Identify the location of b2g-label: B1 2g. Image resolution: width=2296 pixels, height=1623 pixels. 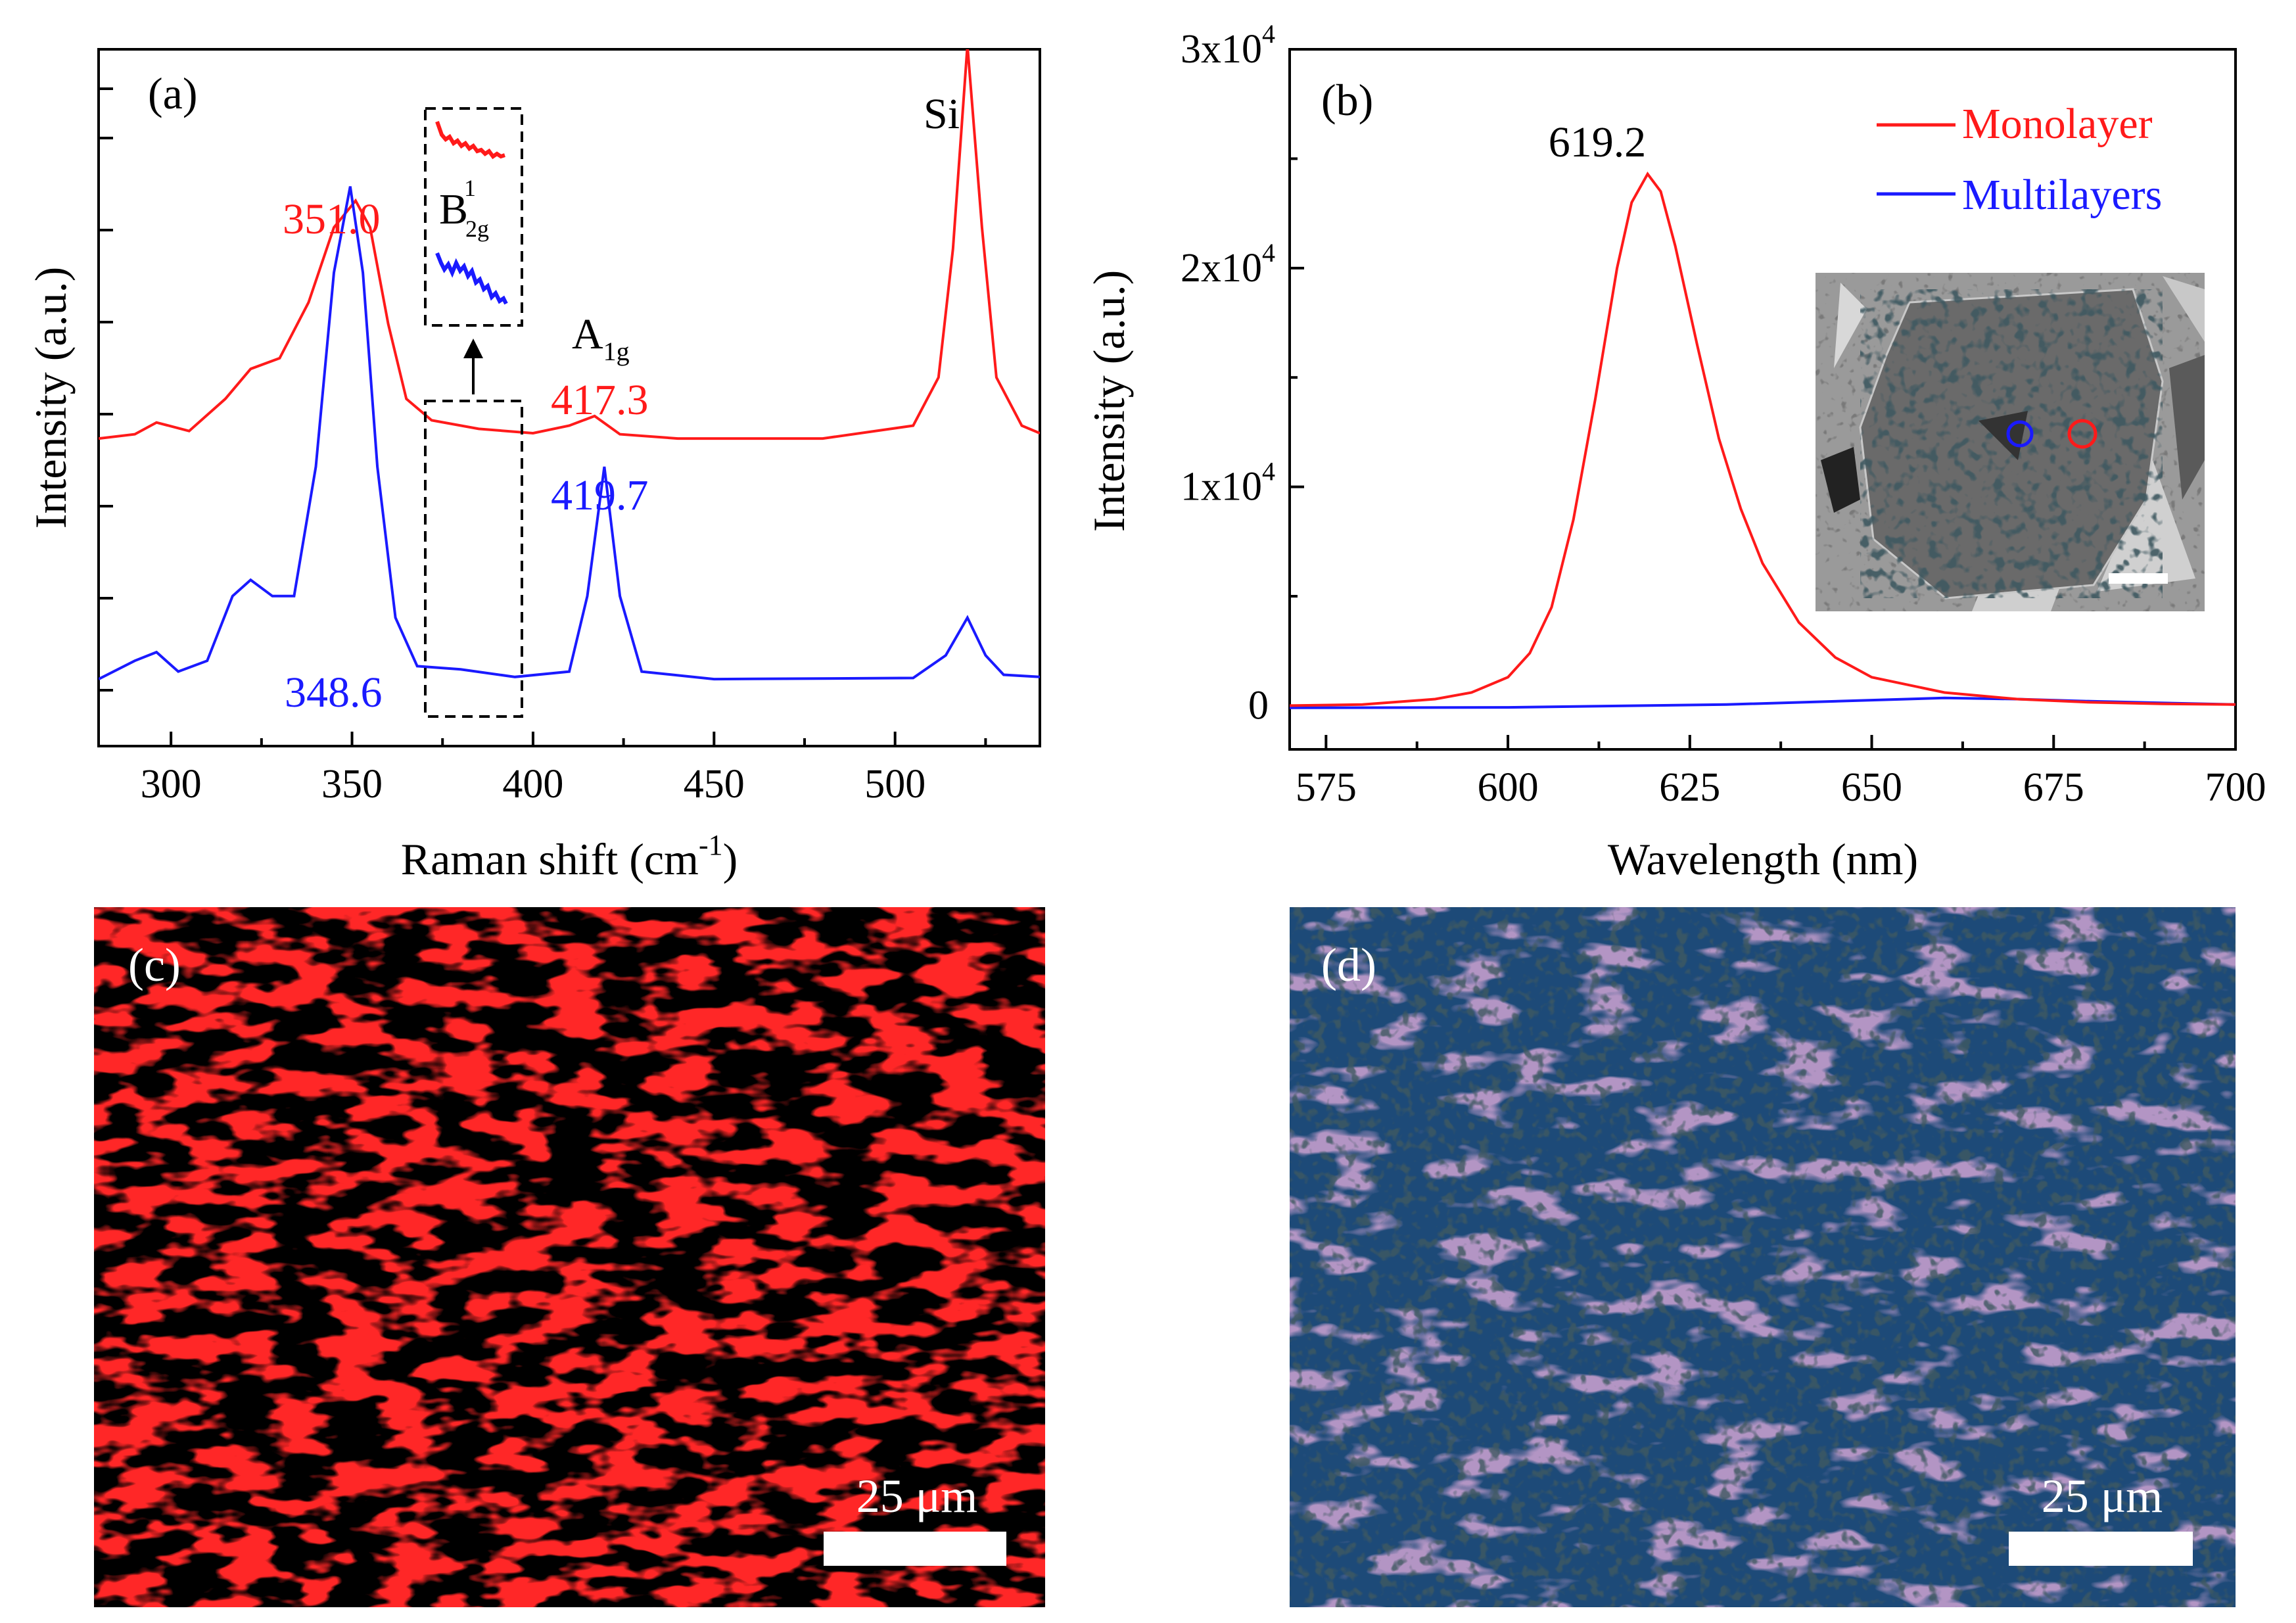
(464, 208).